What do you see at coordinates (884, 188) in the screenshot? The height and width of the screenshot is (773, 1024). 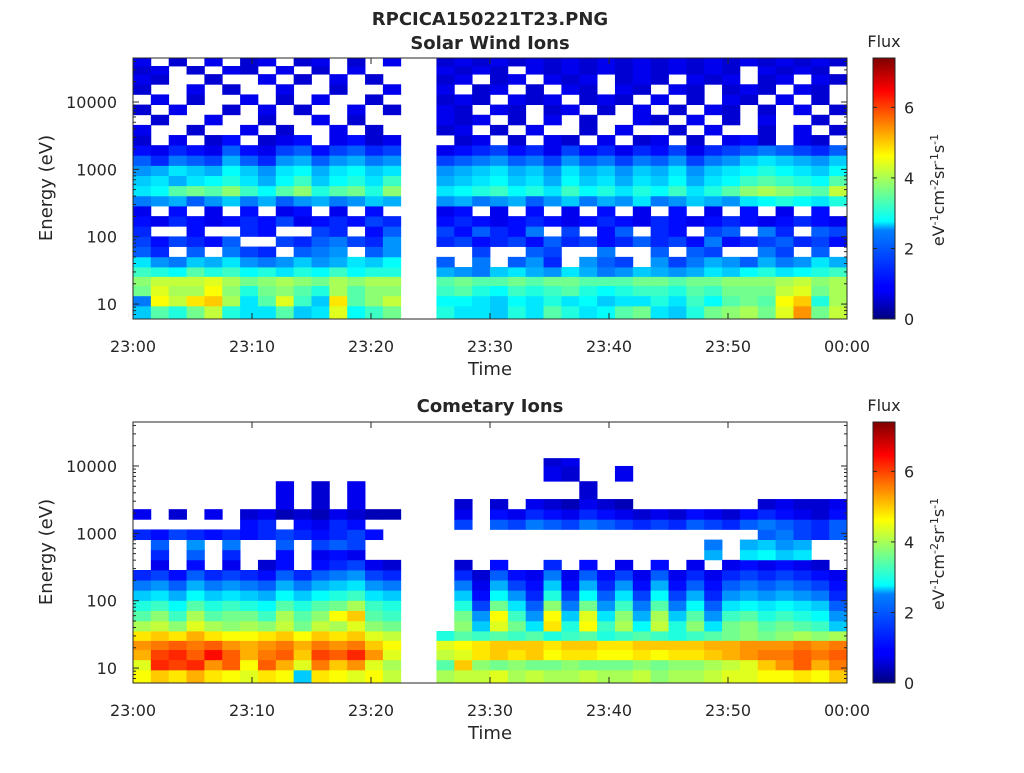 I see `solar-wind-colorbar-gradient` at bounding box center [884, 188].